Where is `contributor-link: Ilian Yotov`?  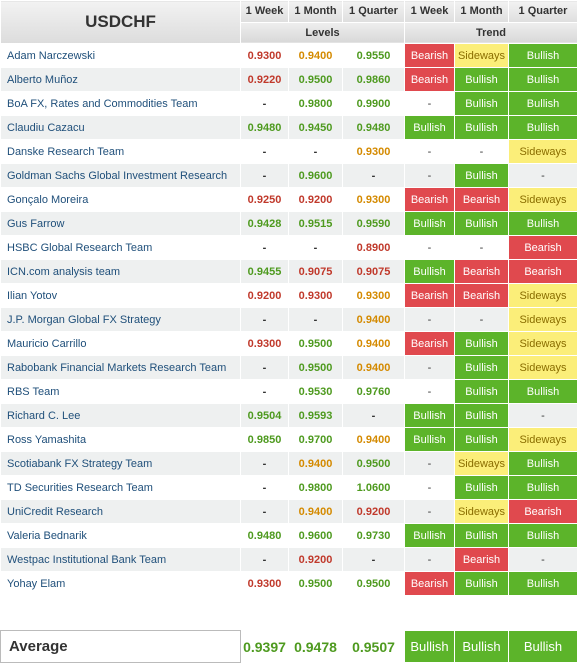
contributor-link: Ilian Yotov is located at coordinates (121, 296).